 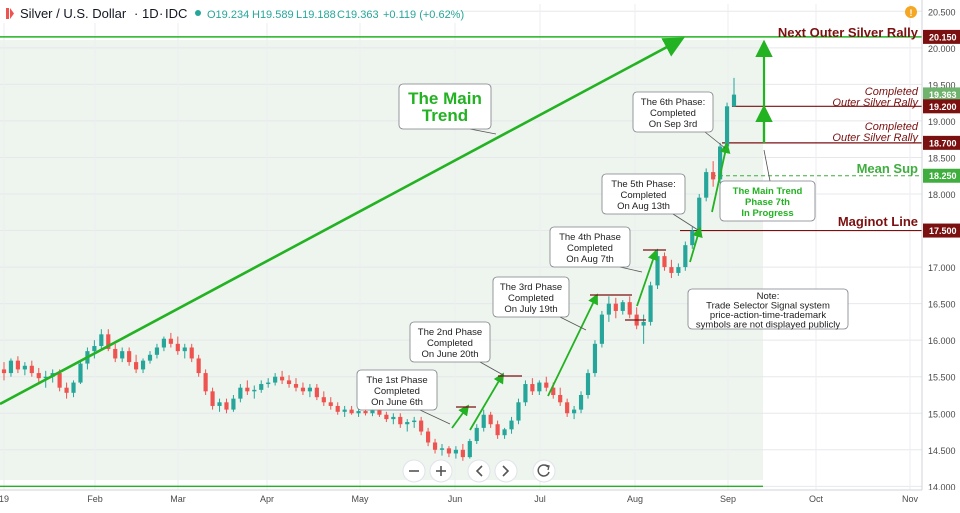 What do you see at coordinates (910, 499) in the screenshot?
I see `x-tick-label: Nov` at bounding box center [910, 499].